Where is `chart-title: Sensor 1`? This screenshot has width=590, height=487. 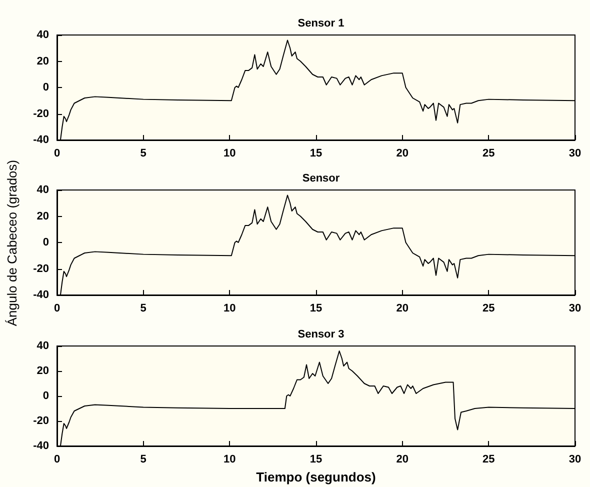 chart-title: Sensor 1 is located at coordinates (321, 24).